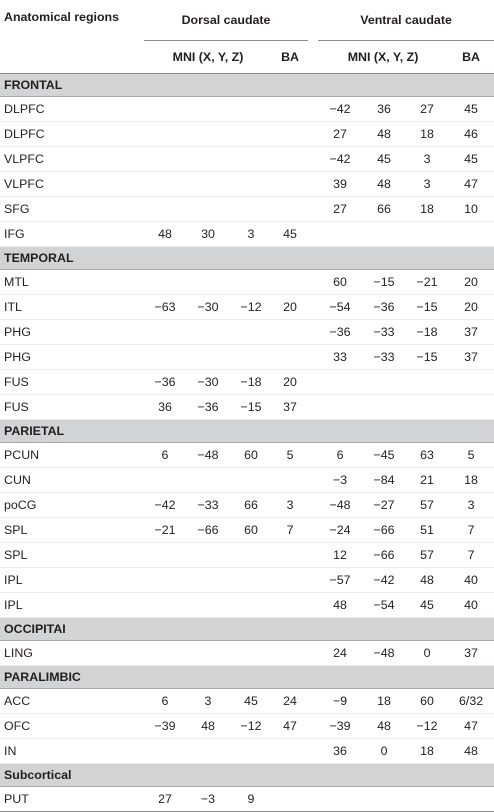 This screenshot has width=494, height=812. I want to click on ventral-value-cell: 48, so click(384, 134).